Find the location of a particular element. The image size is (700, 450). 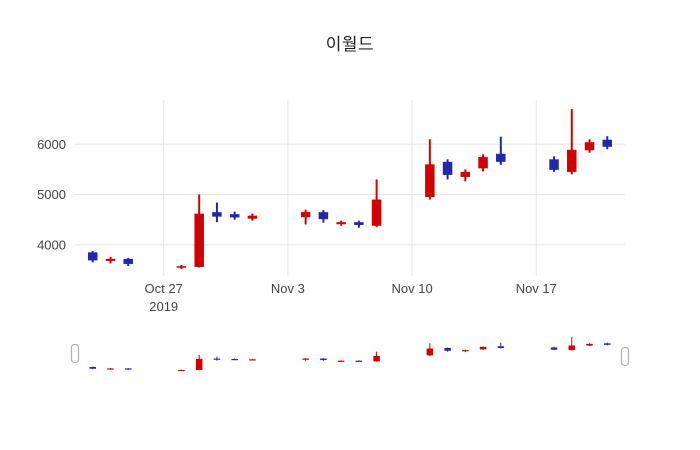

y-axis-labels: 4000 5000 6000 is located at coordinates (51, 195).